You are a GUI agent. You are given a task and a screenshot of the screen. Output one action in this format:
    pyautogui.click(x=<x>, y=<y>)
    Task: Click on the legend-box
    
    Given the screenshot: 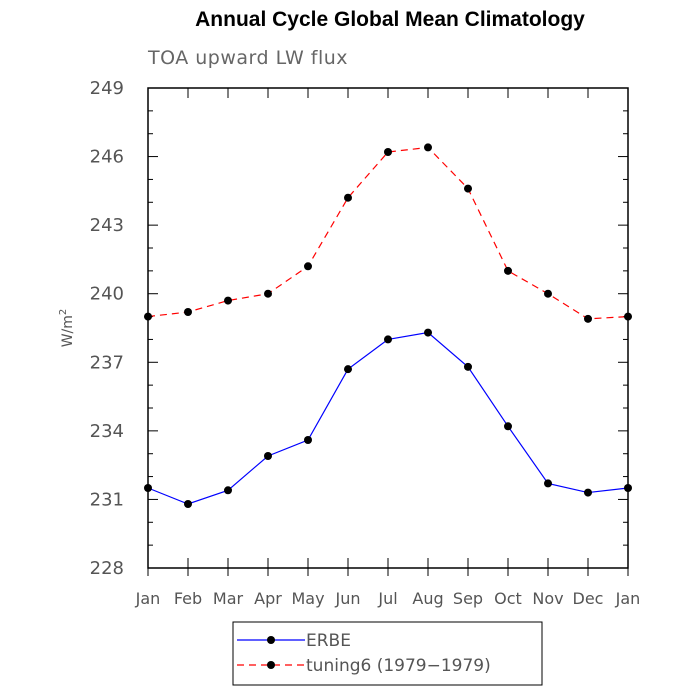 What is the action you would take?
    pyautogui.click(x=387, y=653)
    